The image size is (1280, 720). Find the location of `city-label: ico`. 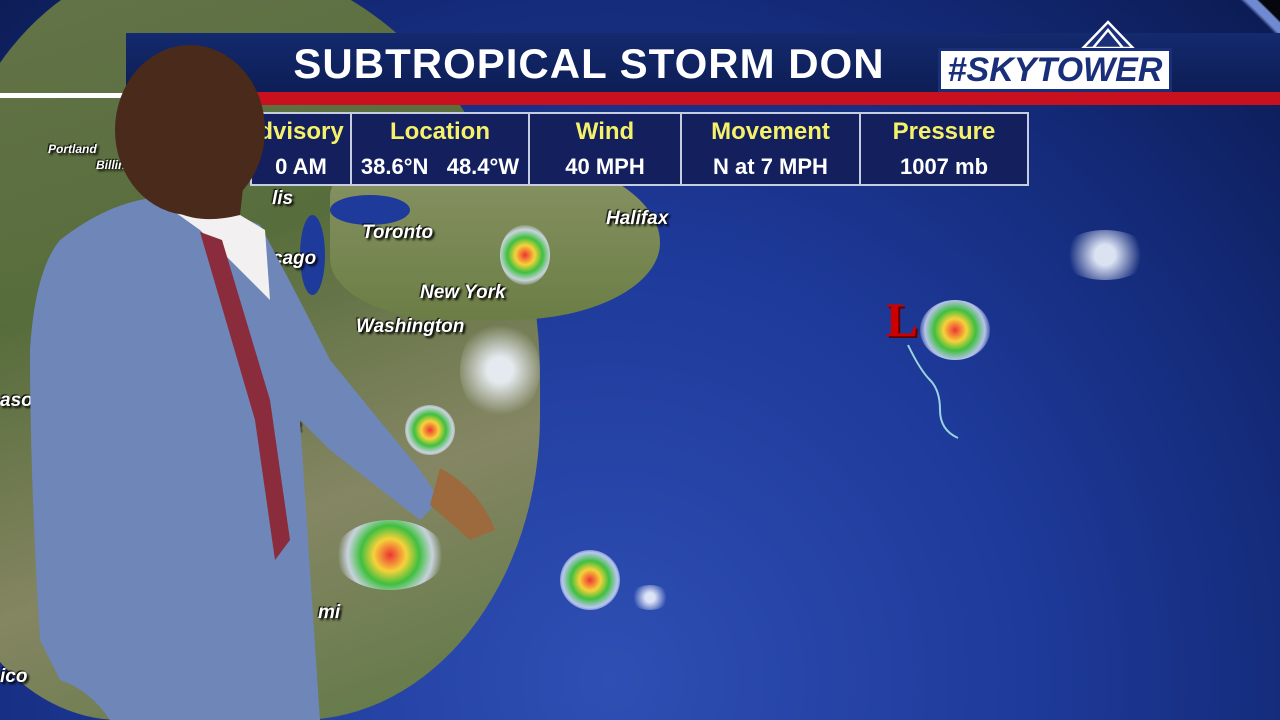

city-label: ico is located at coordinates (14, 676).